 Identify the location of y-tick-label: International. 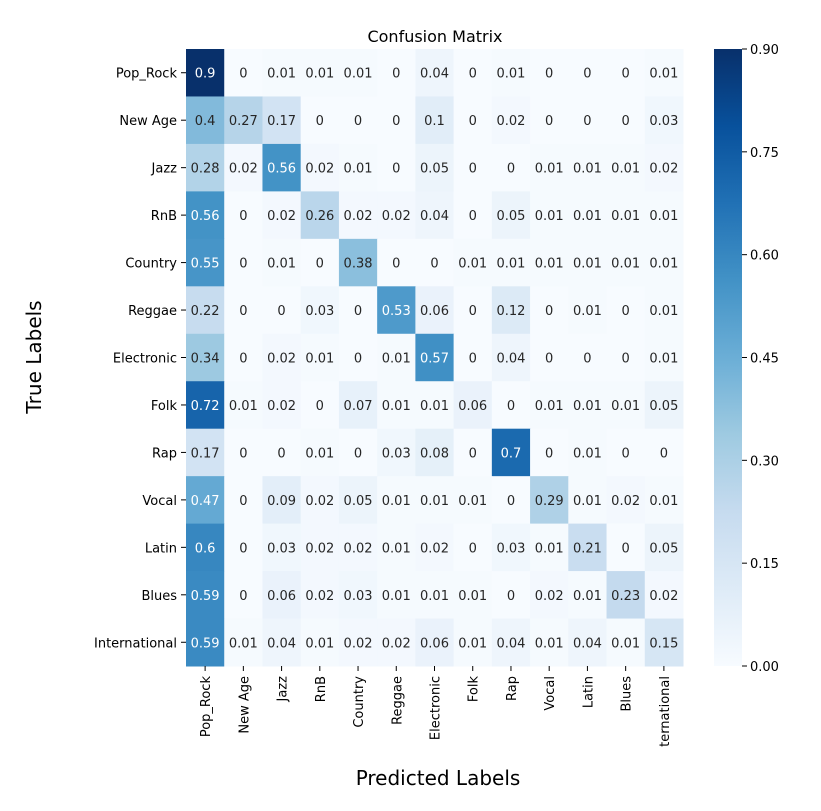
(135, 643).